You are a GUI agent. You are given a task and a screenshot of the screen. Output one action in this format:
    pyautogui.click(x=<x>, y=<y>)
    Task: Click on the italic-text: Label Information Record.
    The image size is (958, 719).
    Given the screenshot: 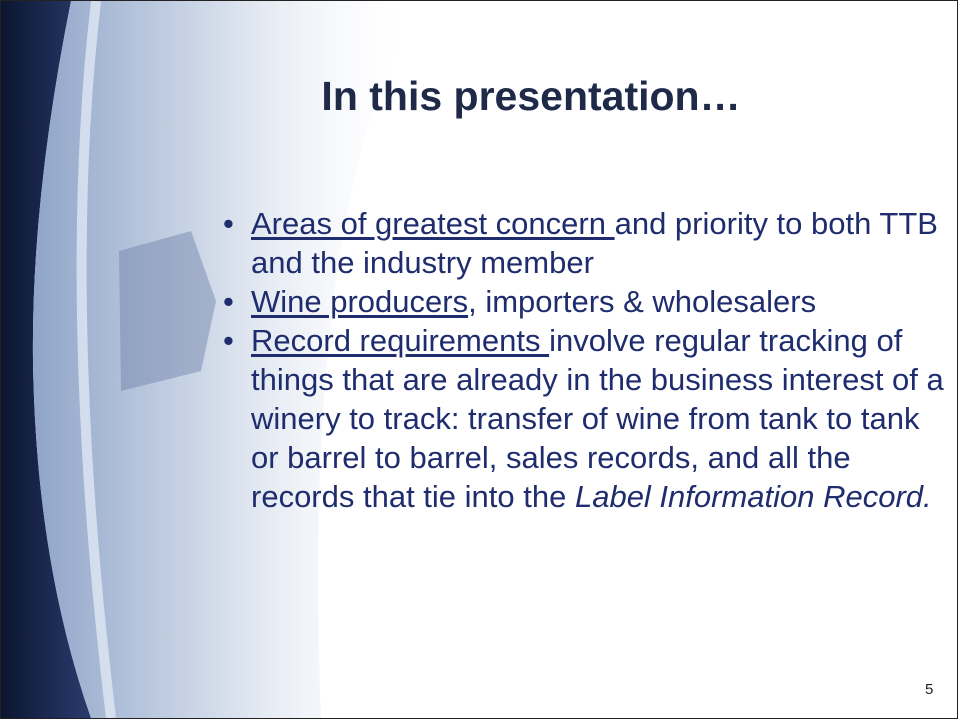 What is the action you would take?
    pyautogui.click(x=753, y=496)
    